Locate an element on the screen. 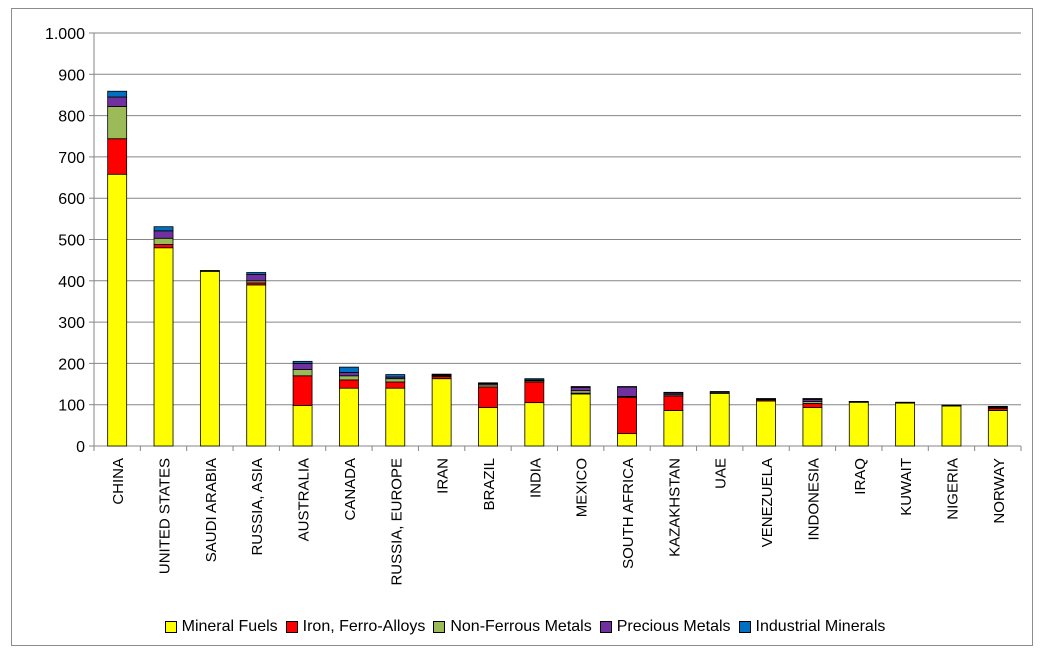 The width and height of the screenshot is (1050, 652). x-tick-label: INDONESIA is located at coordinates (813, 499).